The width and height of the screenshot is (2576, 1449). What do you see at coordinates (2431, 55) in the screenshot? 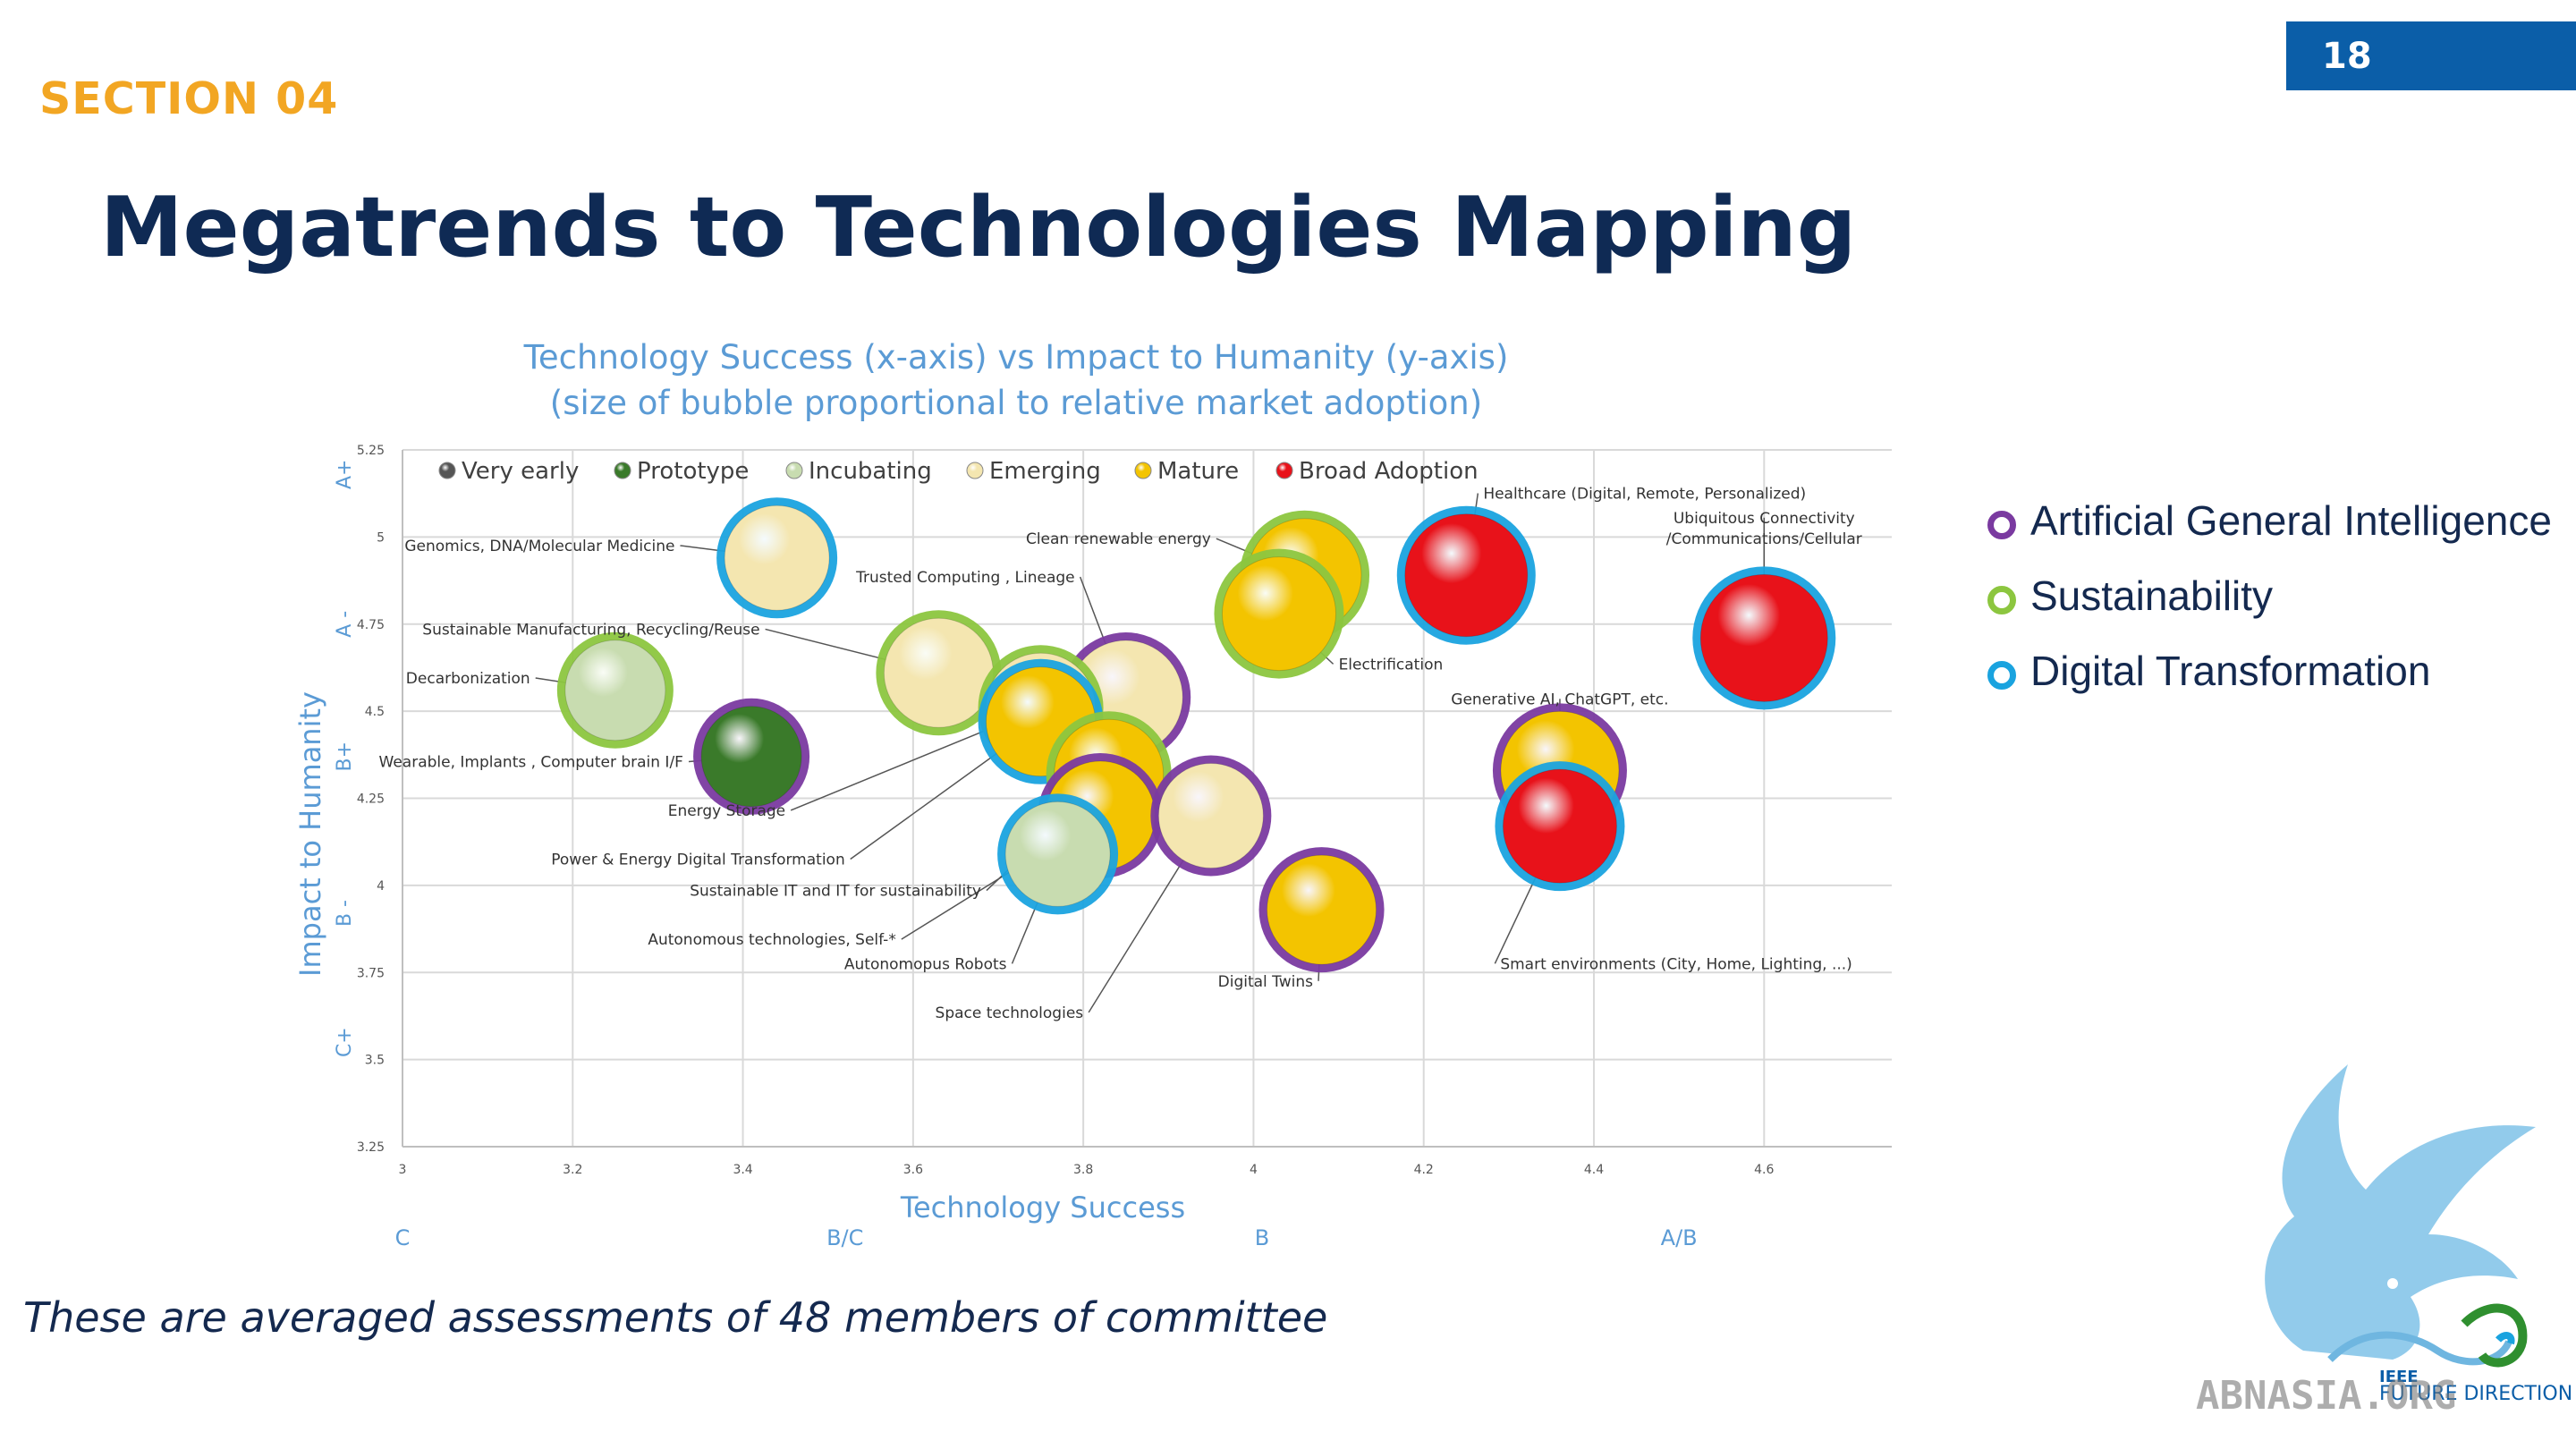
I see `page-number-badge: 18` at bounding box center [2431, 55].